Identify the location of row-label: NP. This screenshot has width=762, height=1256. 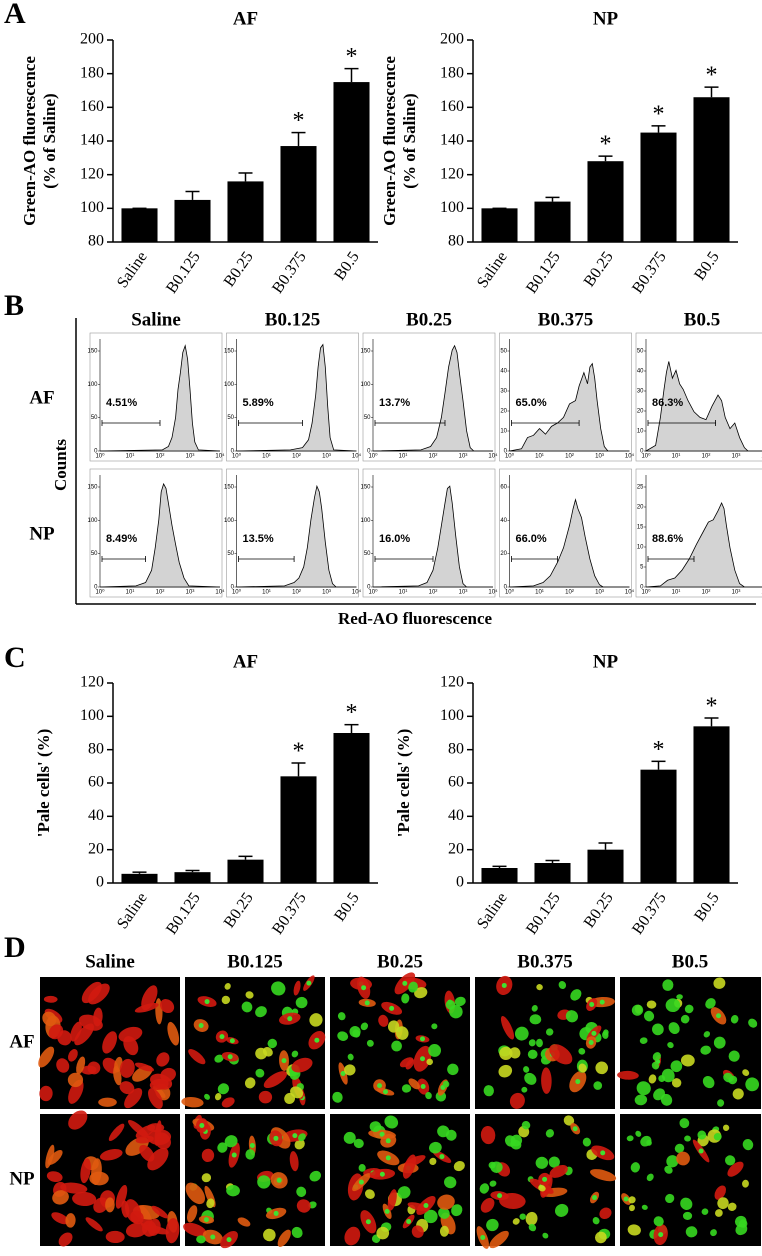
(42, 533).